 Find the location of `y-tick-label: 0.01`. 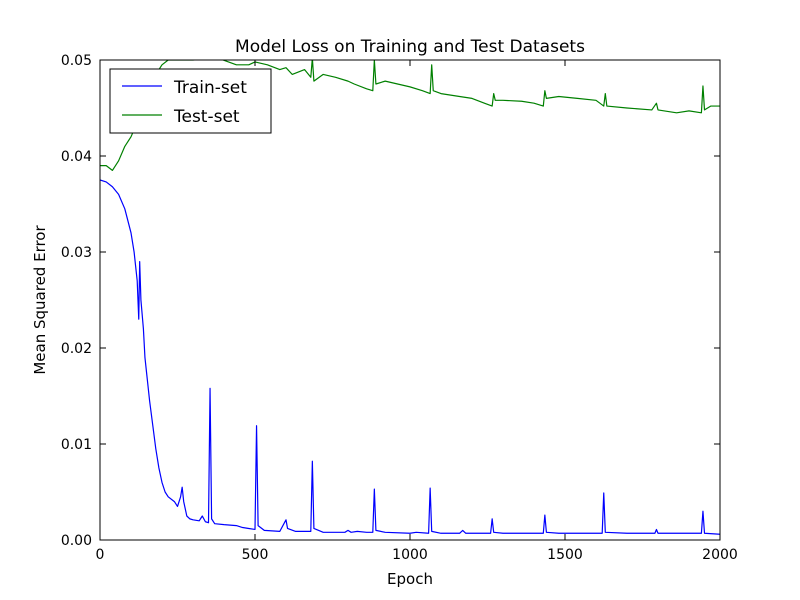

y-tick-label: 0.01 is located at coordinates (76, 445).